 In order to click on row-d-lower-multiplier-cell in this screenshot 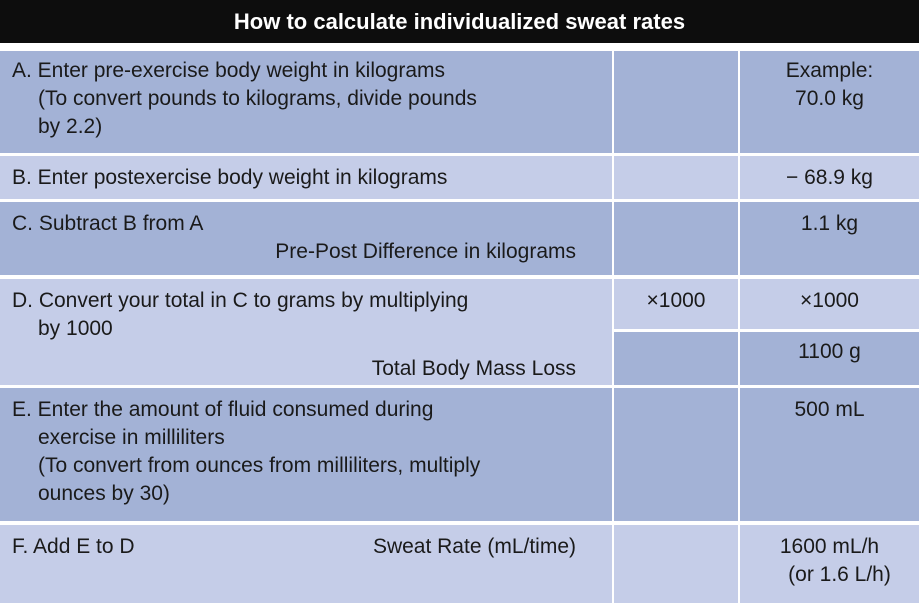, I will do `click(676, 358)`.